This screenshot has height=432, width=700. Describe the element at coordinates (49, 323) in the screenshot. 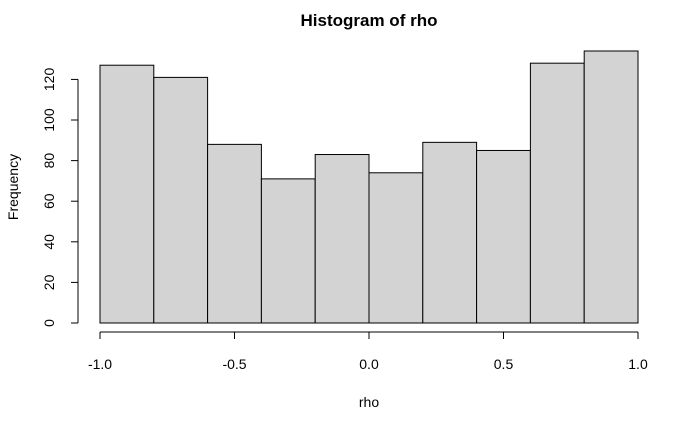

I see `y-tick-label: 0` at that location.